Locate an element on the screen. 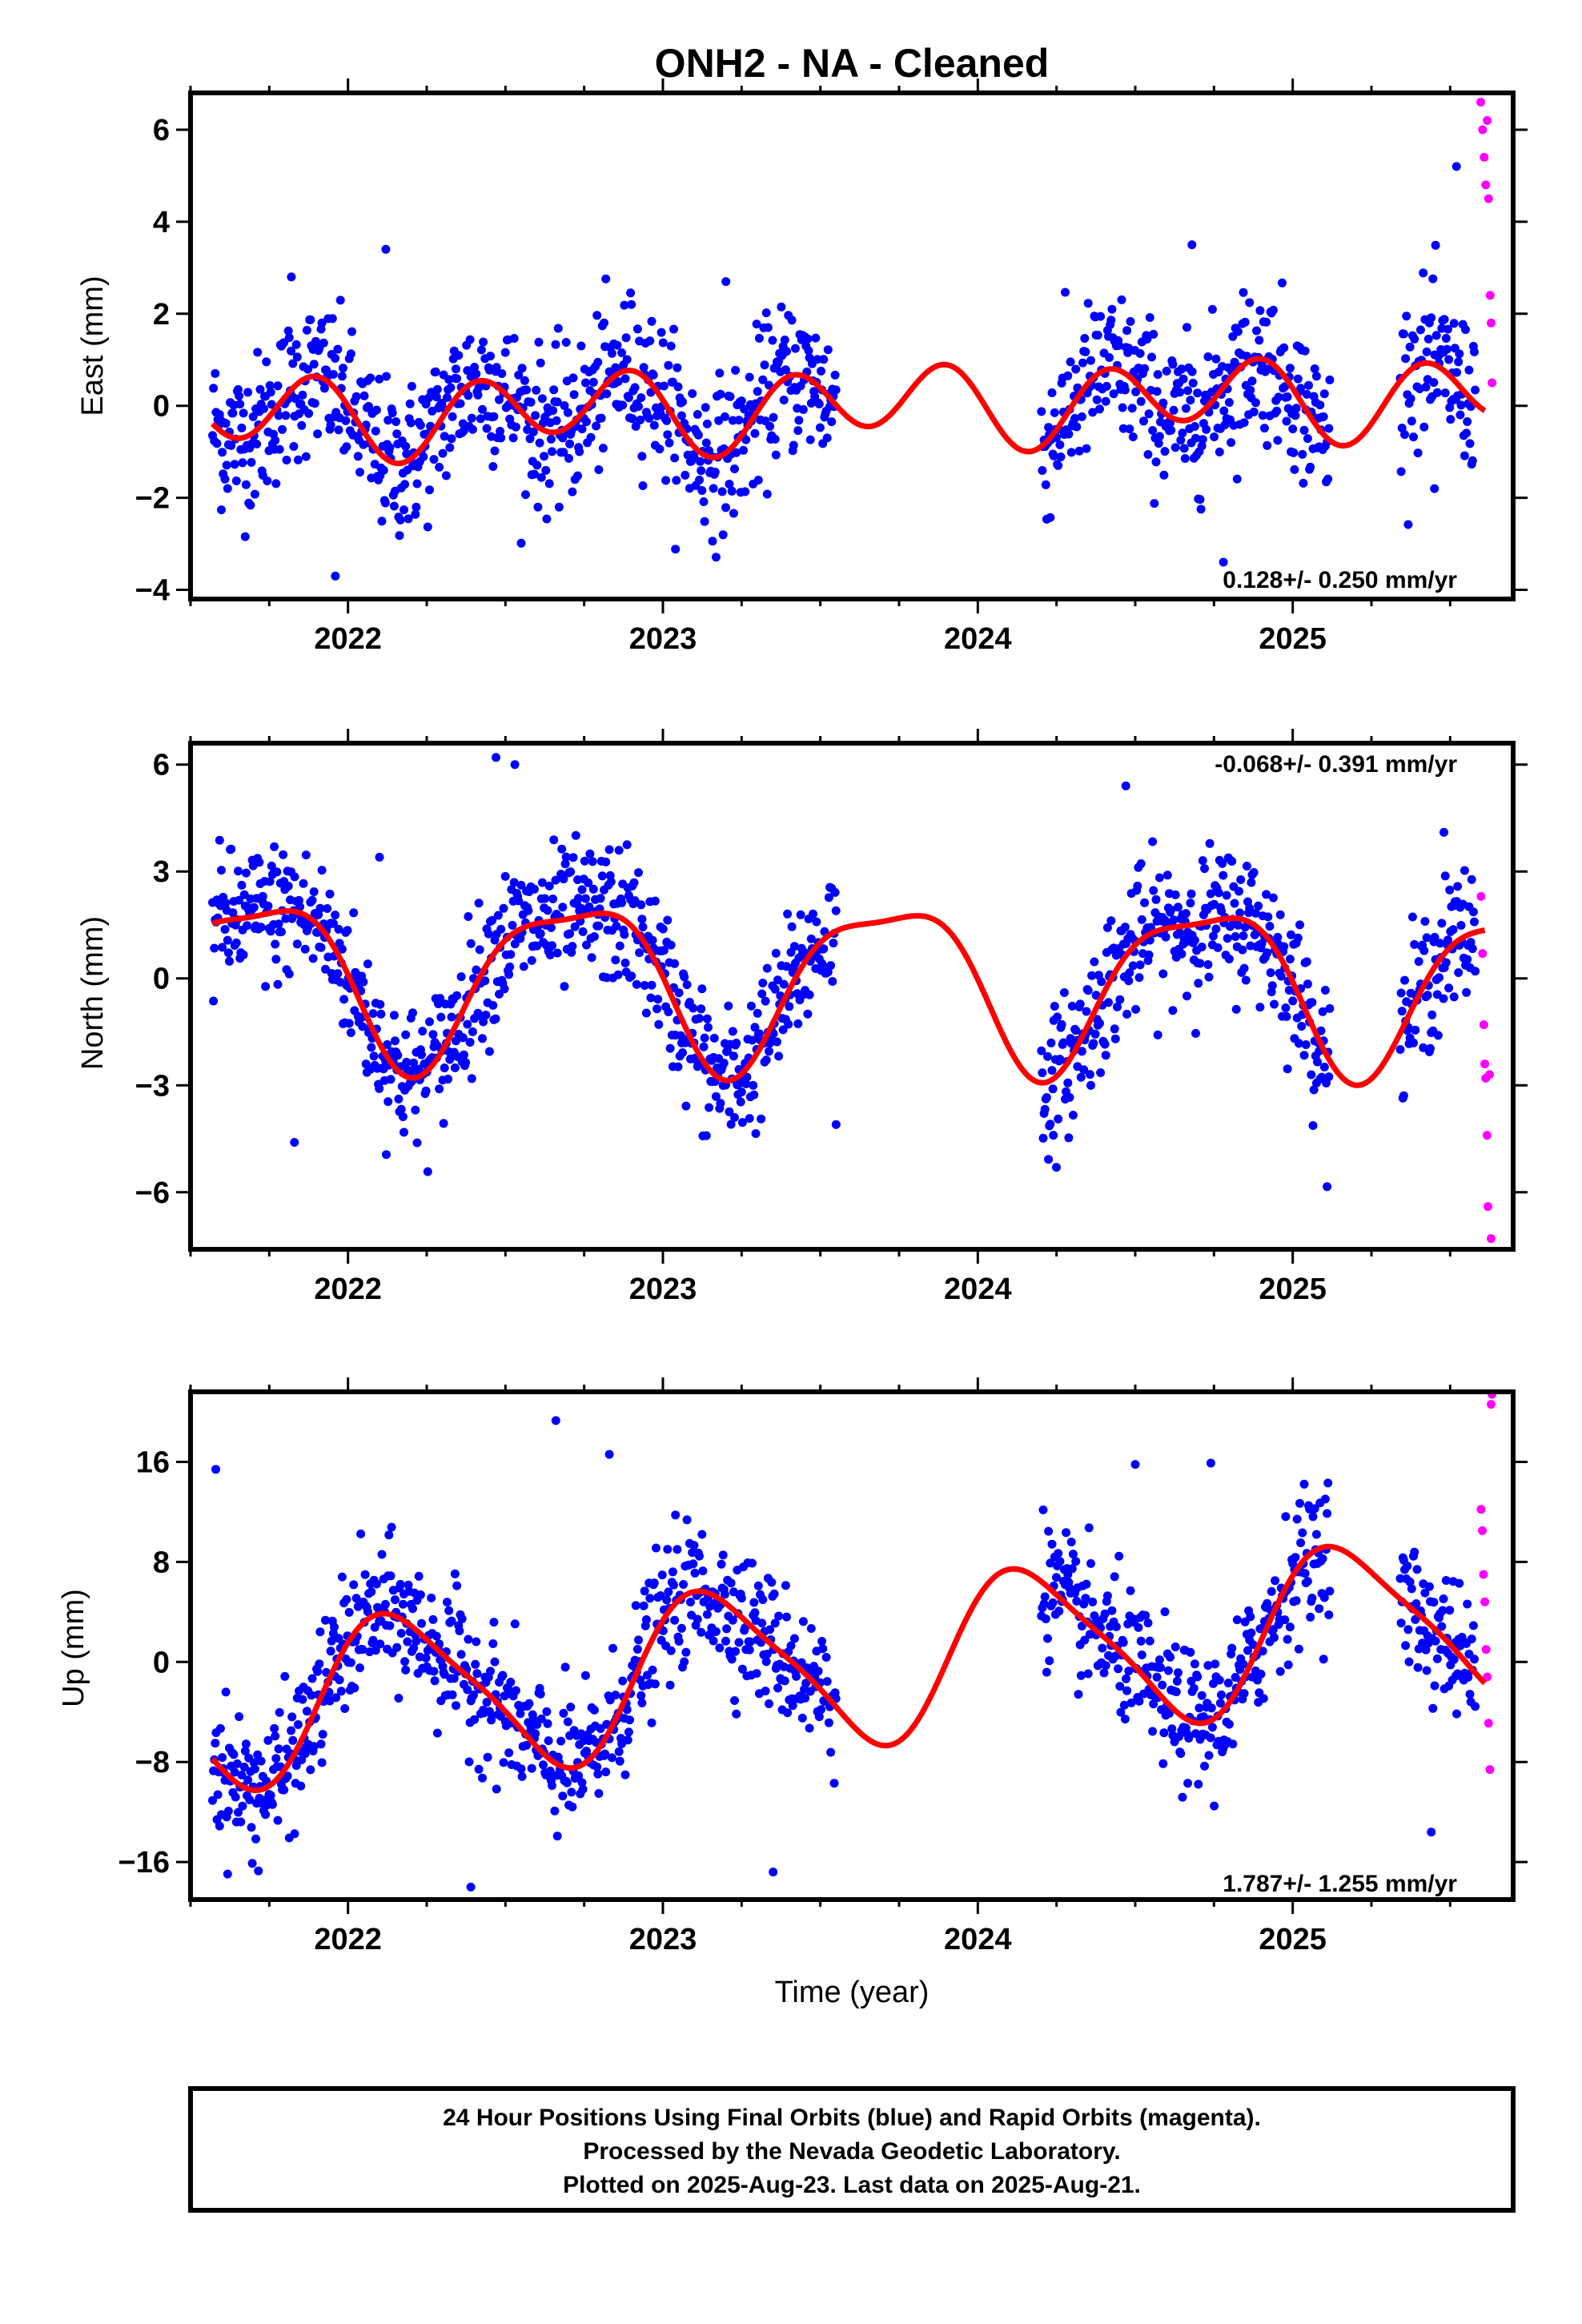 The image size is (1582, 2324). north-y-axis-label: North (mm) is located at coordinates (93, 993).